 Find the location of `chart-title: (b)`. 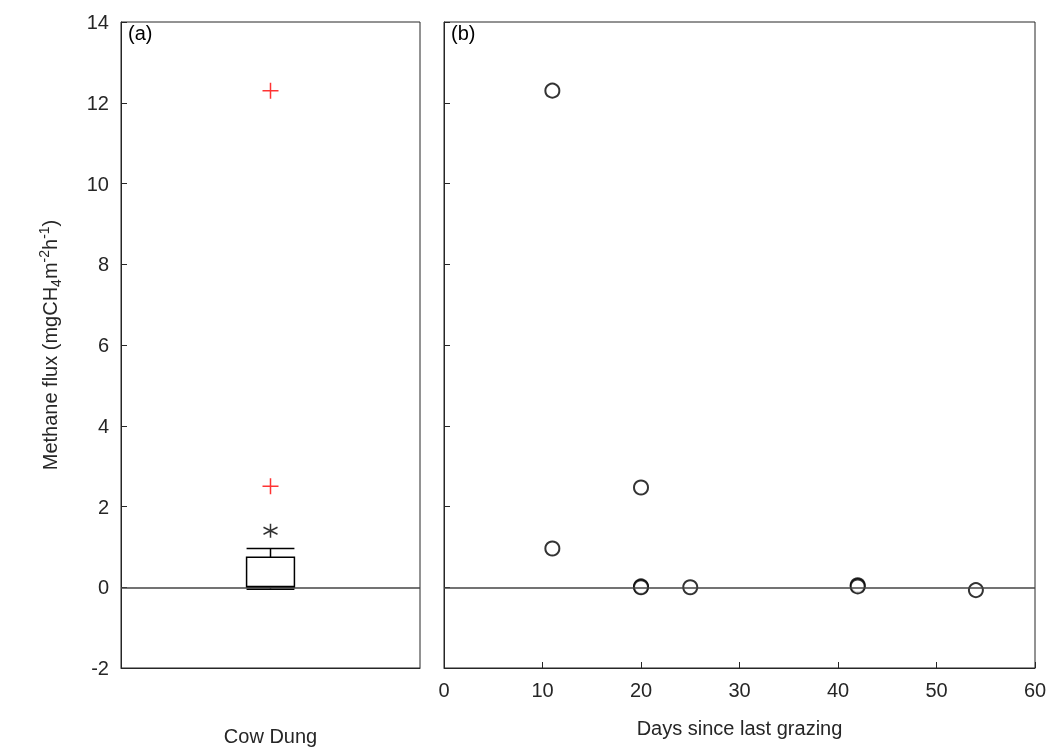

chart-title: (b) is located at coordinates (463, 33).